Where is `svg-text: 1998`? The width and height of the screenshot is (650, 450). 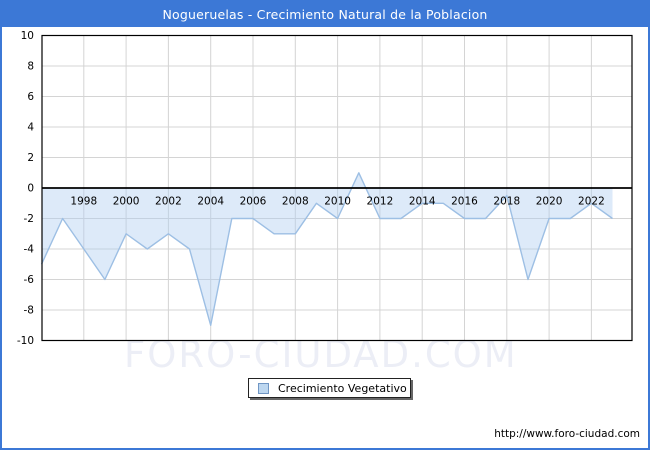 svg-text: 1998 is located at coordinates (83, 202).